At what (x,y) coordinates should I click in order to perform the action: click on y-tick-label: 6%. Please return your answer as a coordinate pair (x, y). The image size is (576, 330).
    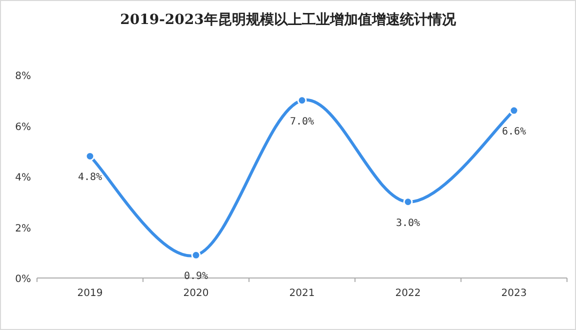
    Looking at the image, I should click on (23, 127).